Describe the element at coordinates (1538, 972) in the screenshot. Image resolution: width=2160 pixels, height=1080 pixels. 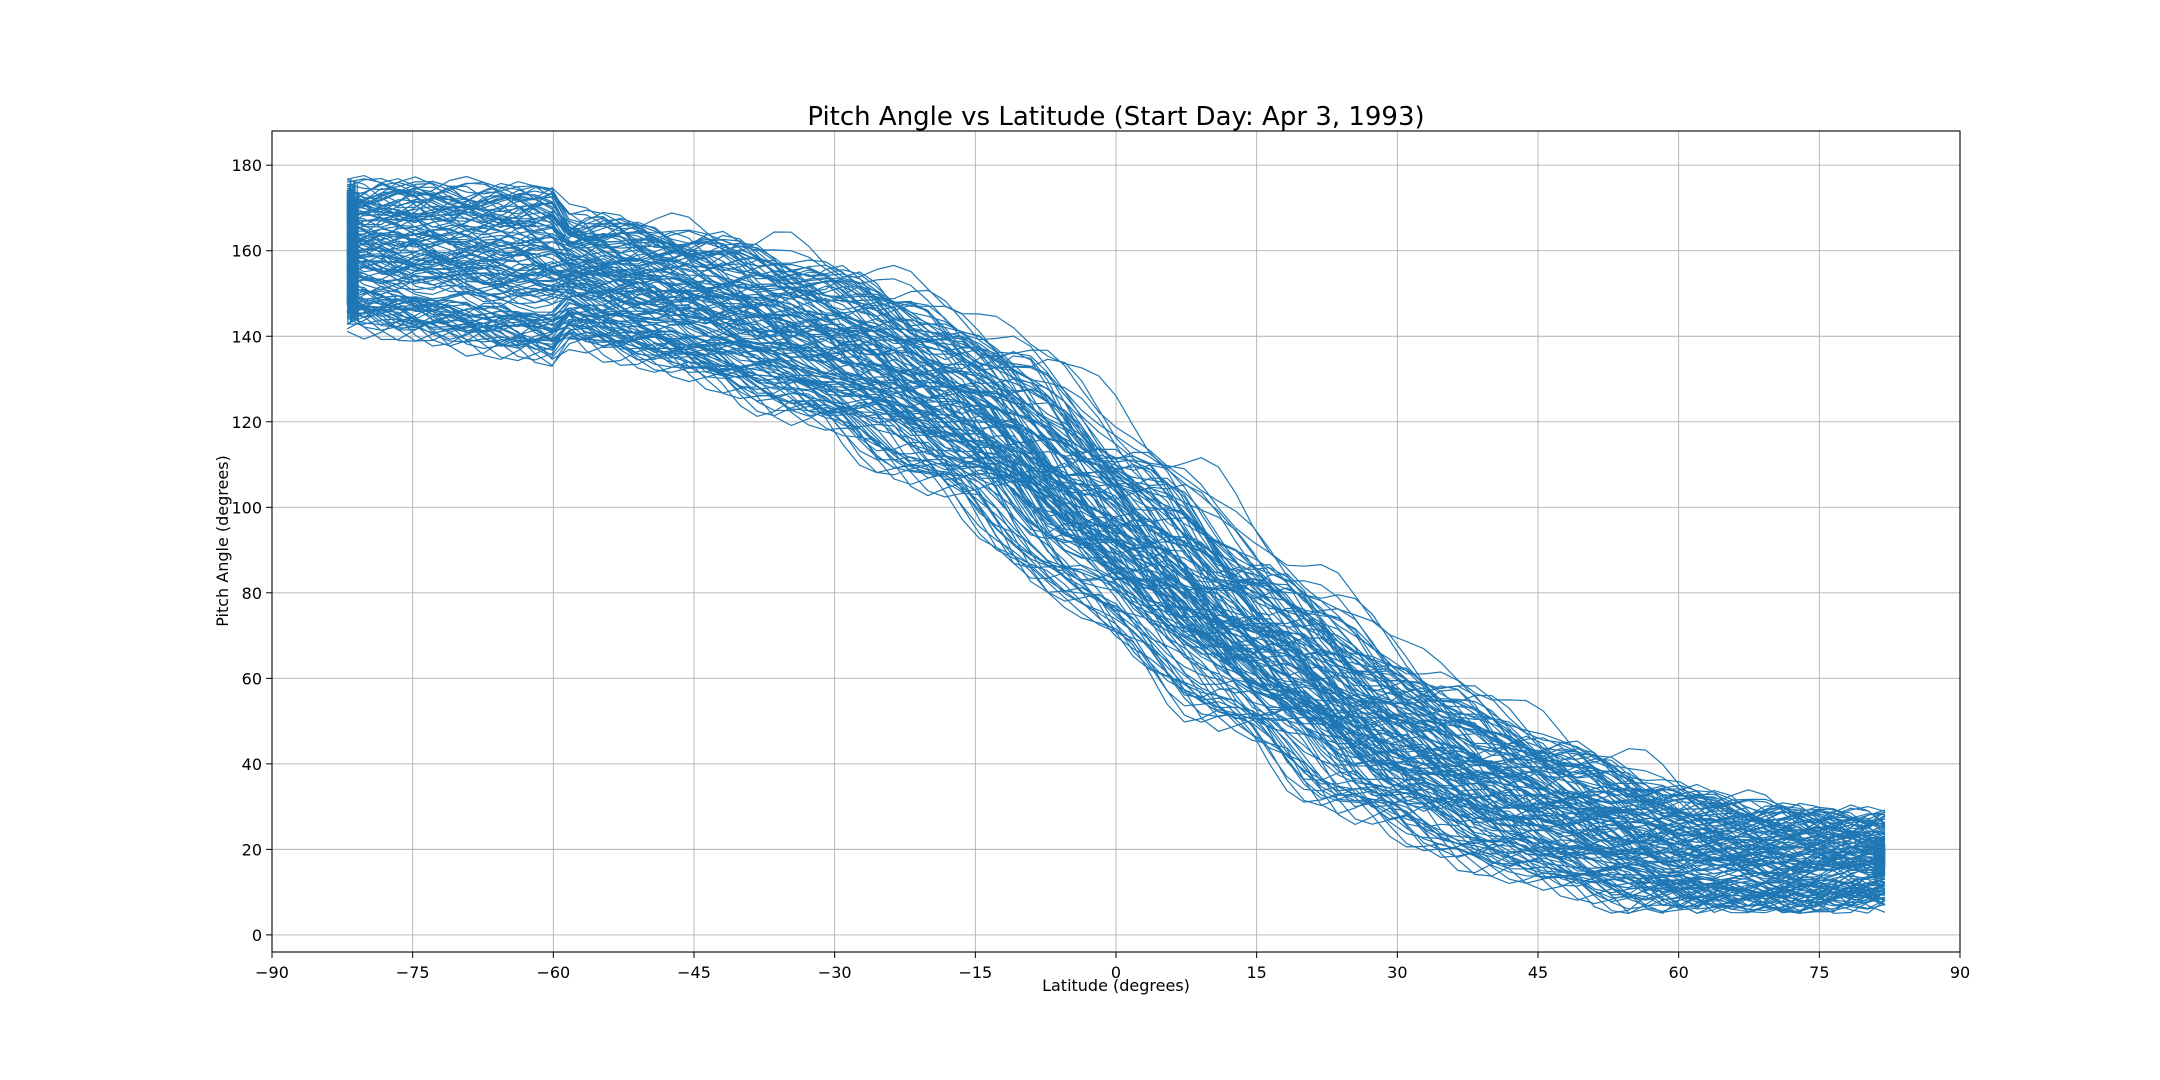
I see `x-tick-label: 45` at that location.